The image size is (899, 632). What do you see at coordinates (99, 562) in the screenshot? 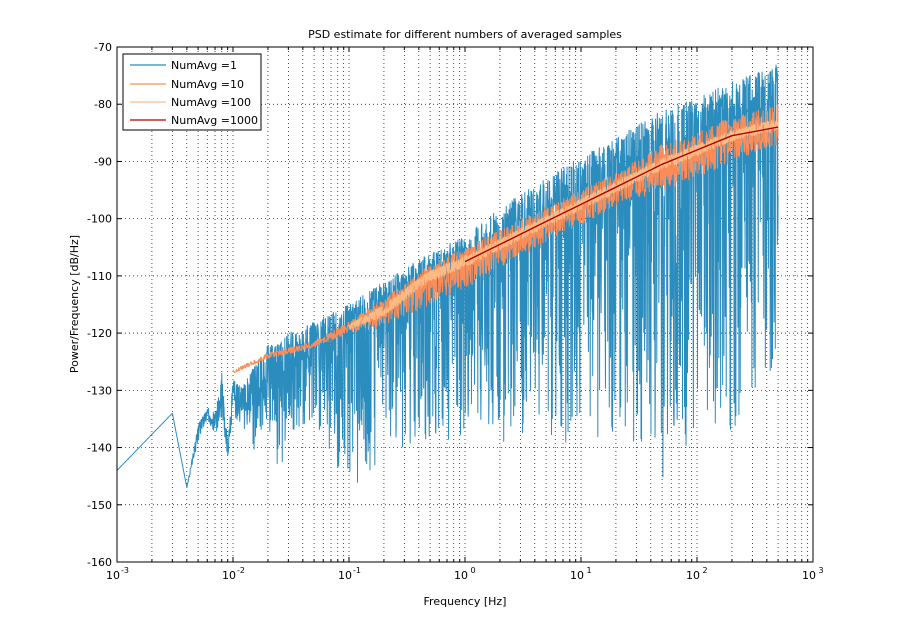
I see `y-tick-label: -160` at bounding box center [99, 562].